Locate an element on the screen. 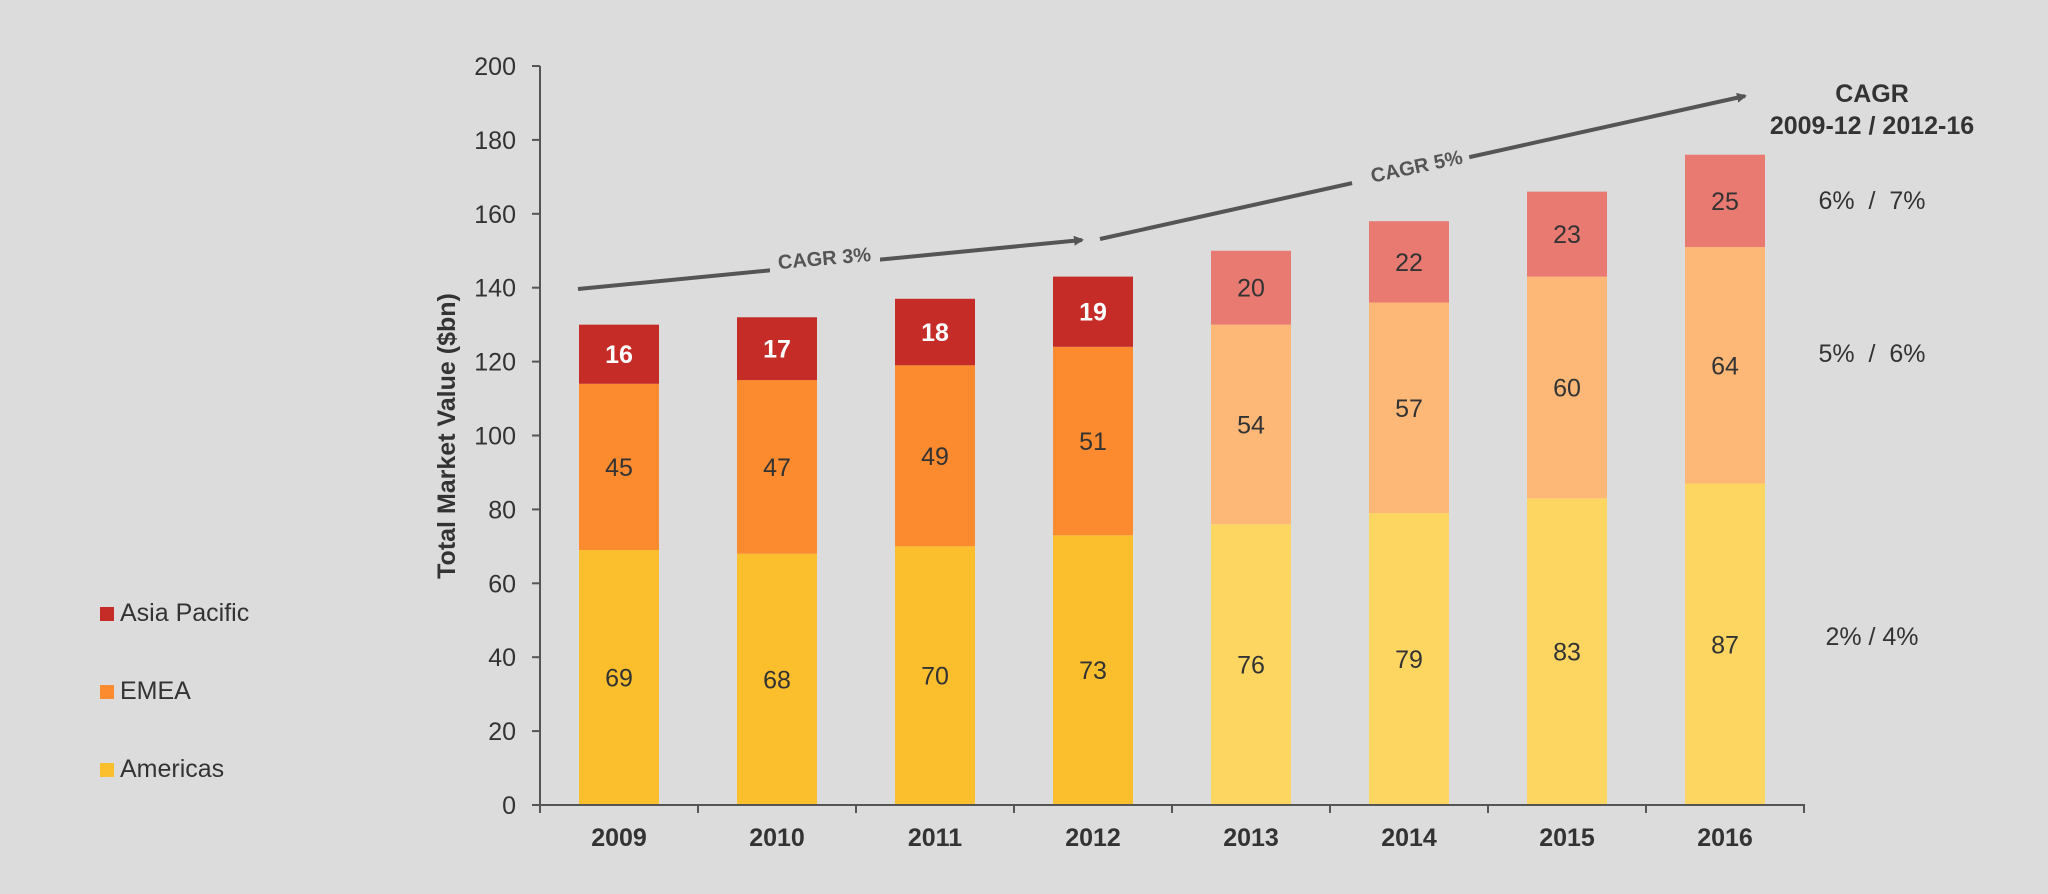 This screenshot has height=894, width=2048. data-label-emea-2010: 47 is located at coordinates (777, 468).